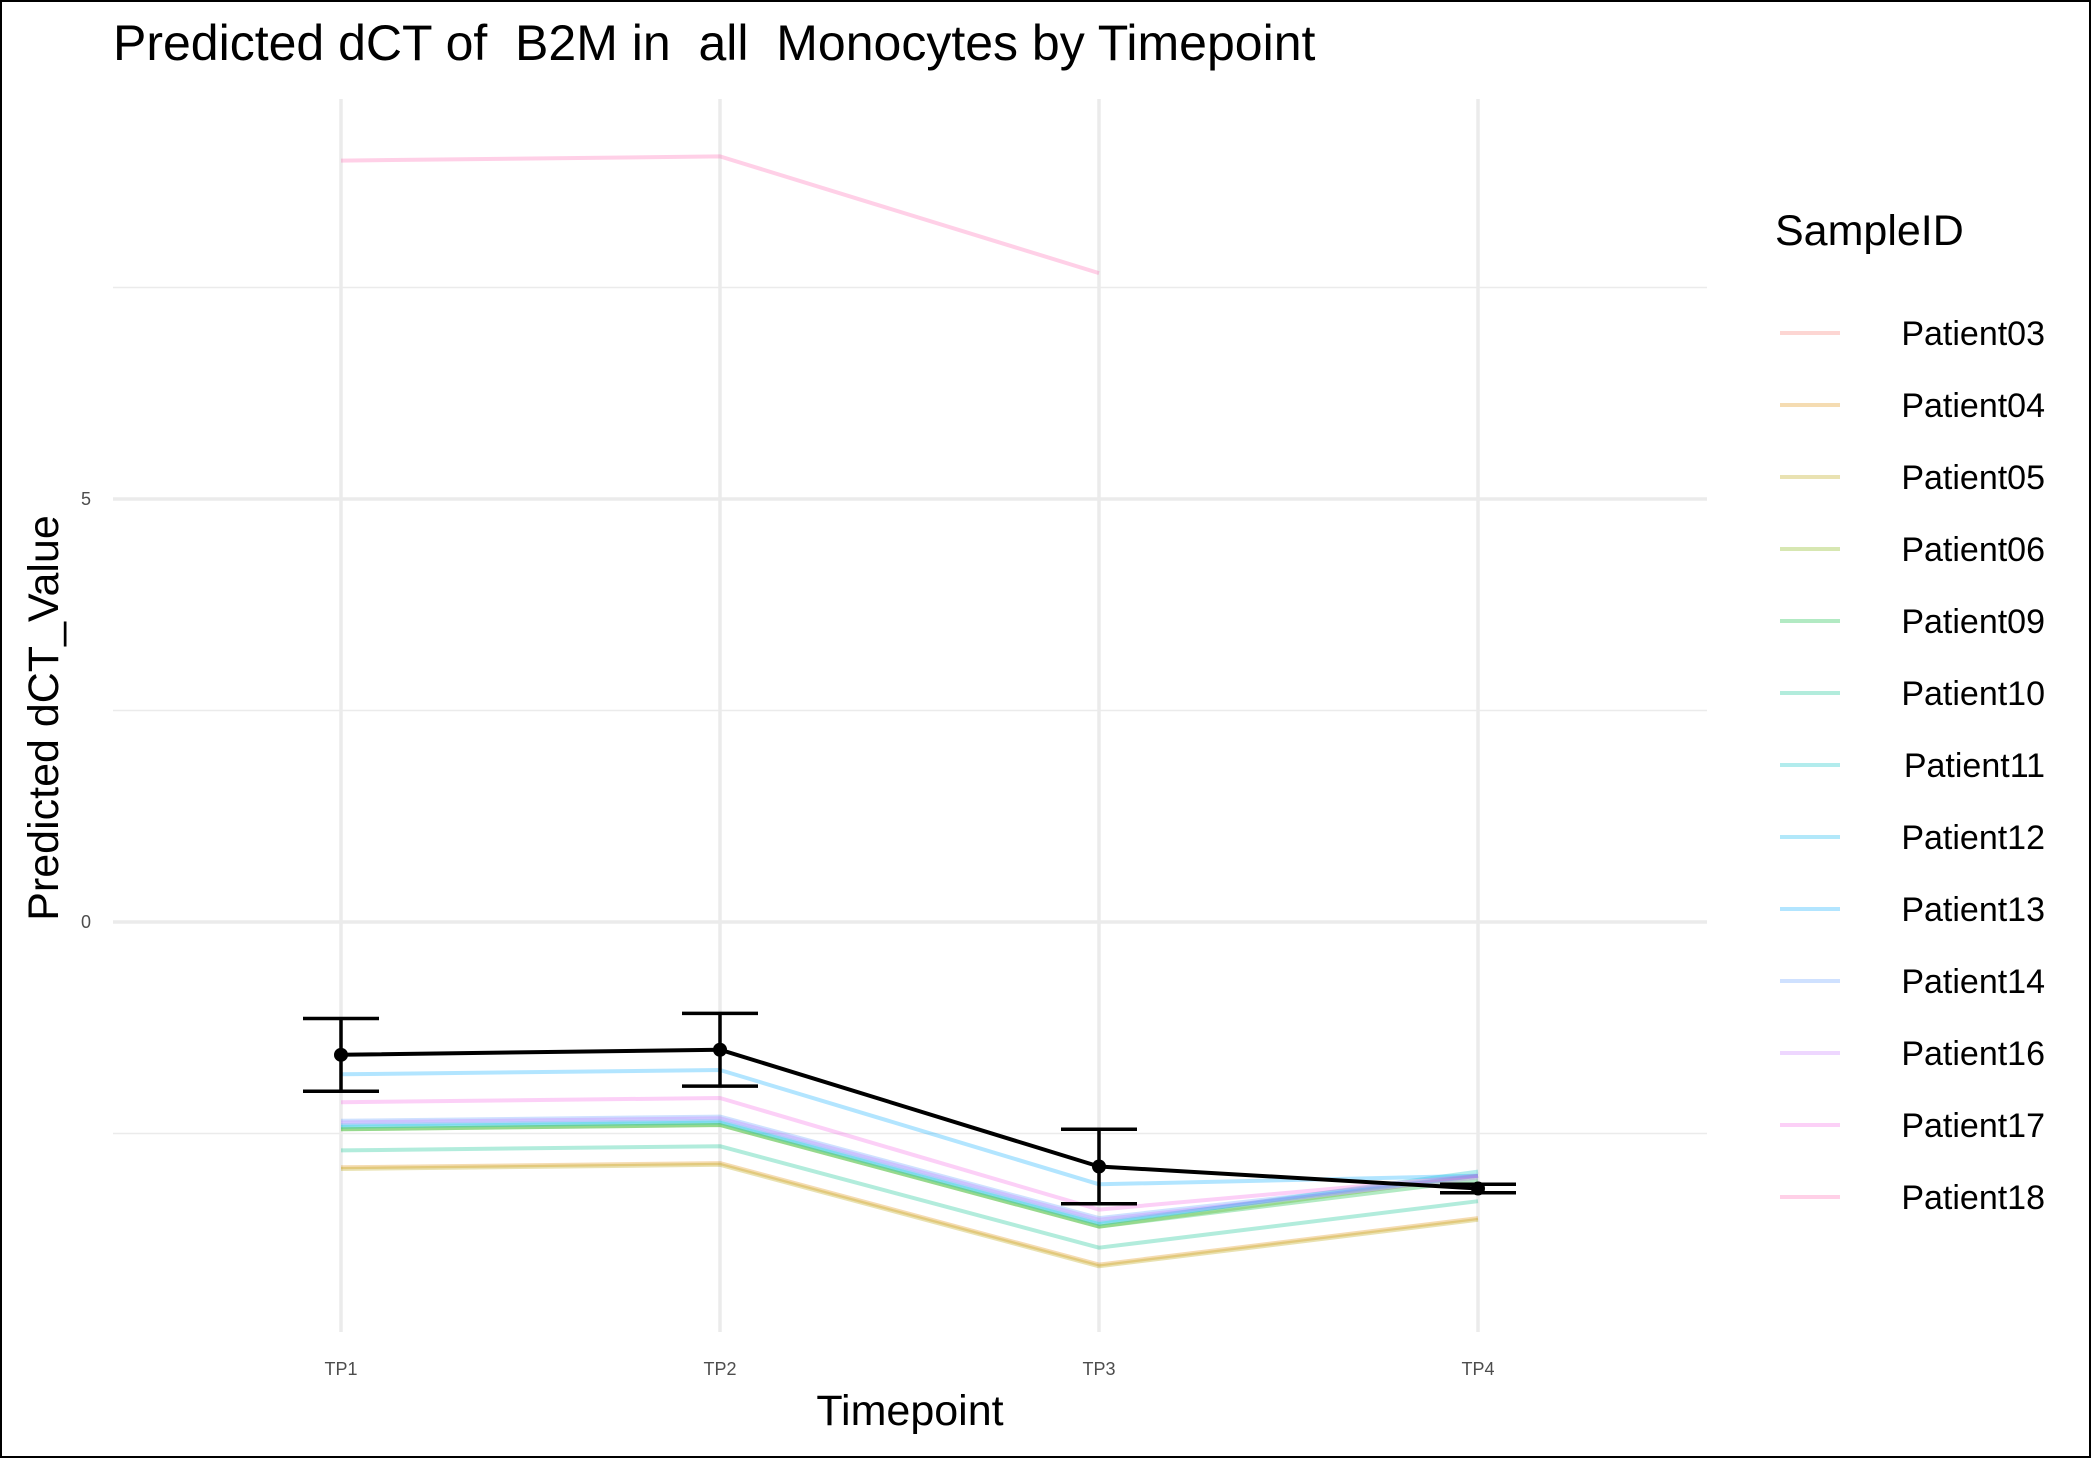 The height and width of the screenshot is (1460, 2091). Describe the element at coordinates (1477, 1369) in the screenshot. I see `x-tick-label-tp4: TP4` at that location.